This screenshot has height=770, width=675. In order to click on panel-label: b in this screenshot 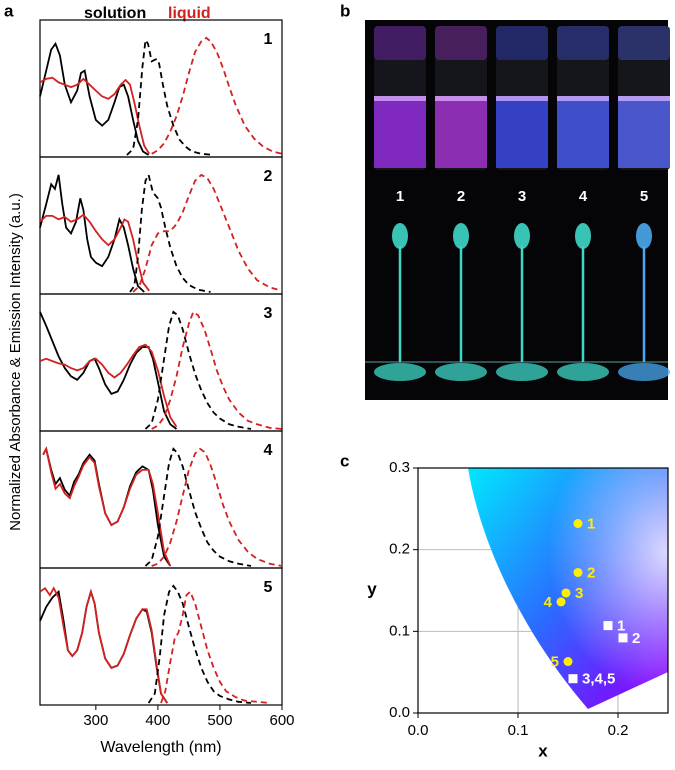, I will do `click(345, 10)`.